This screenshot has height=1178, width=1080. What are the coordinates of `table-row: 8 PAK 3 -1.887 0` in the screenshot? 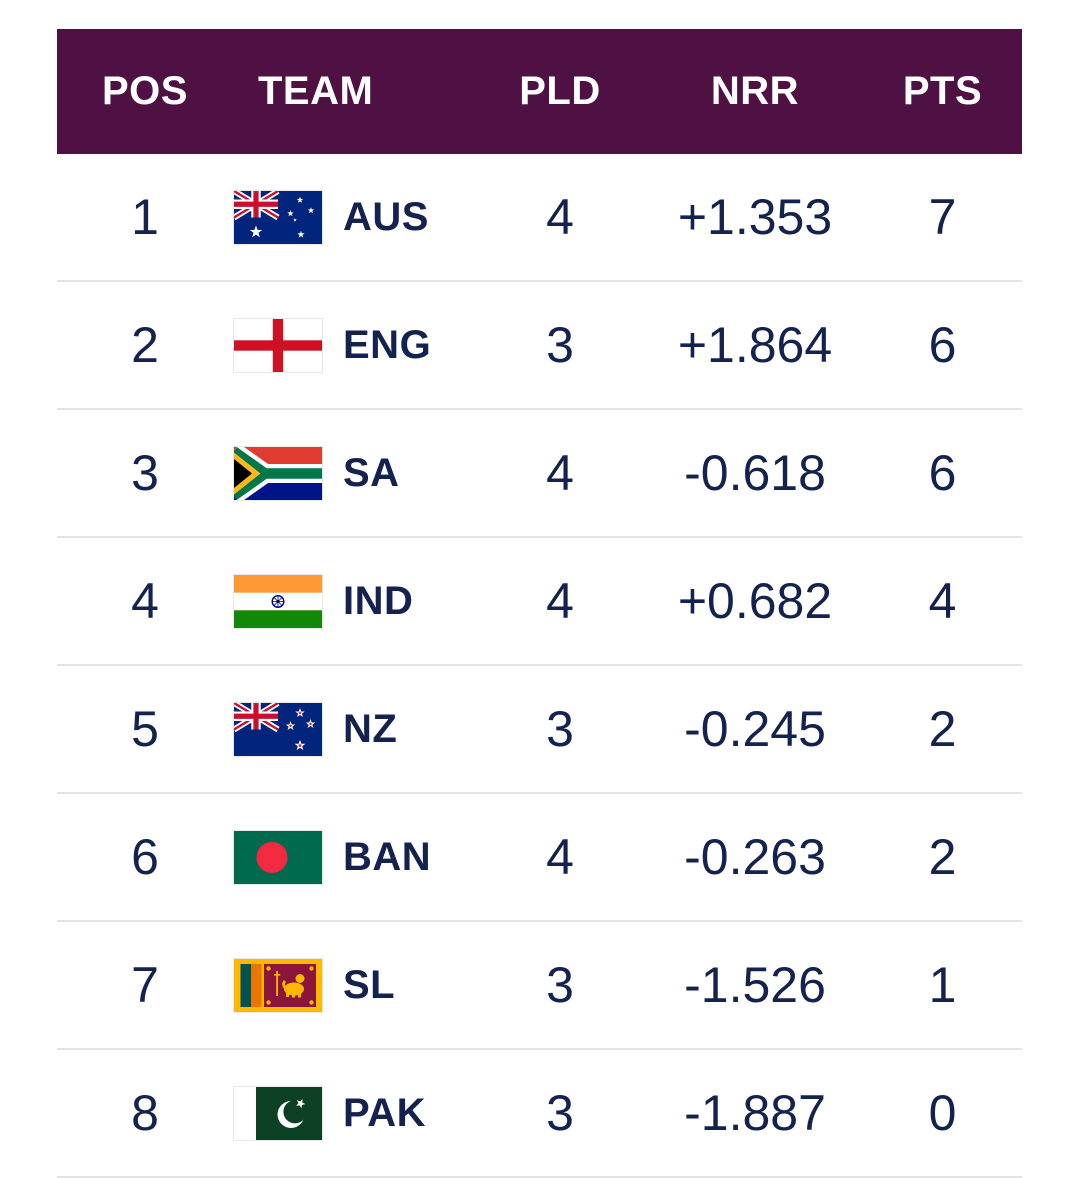 It's located at (539, 1114).